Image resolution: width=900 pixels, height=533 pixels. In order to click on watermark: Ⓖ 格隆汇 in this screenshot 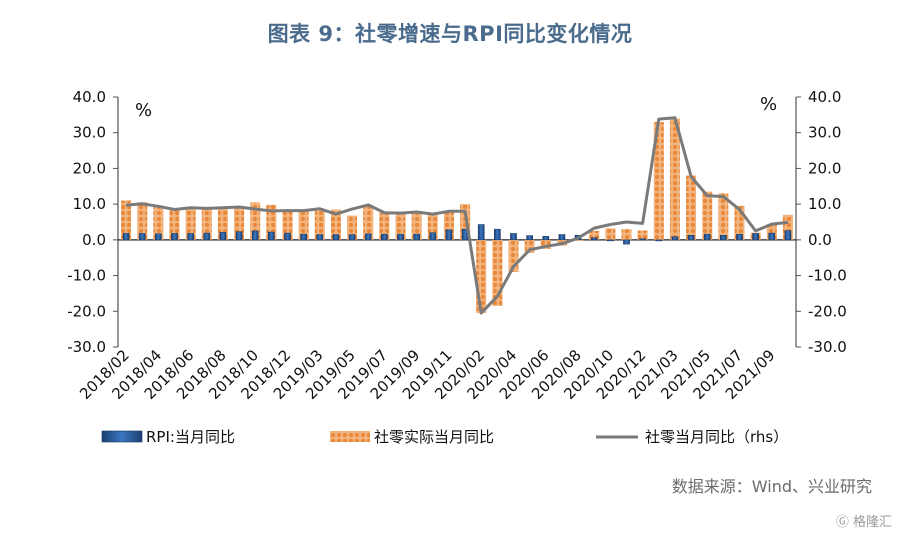, I will do `click(864, 520)`.